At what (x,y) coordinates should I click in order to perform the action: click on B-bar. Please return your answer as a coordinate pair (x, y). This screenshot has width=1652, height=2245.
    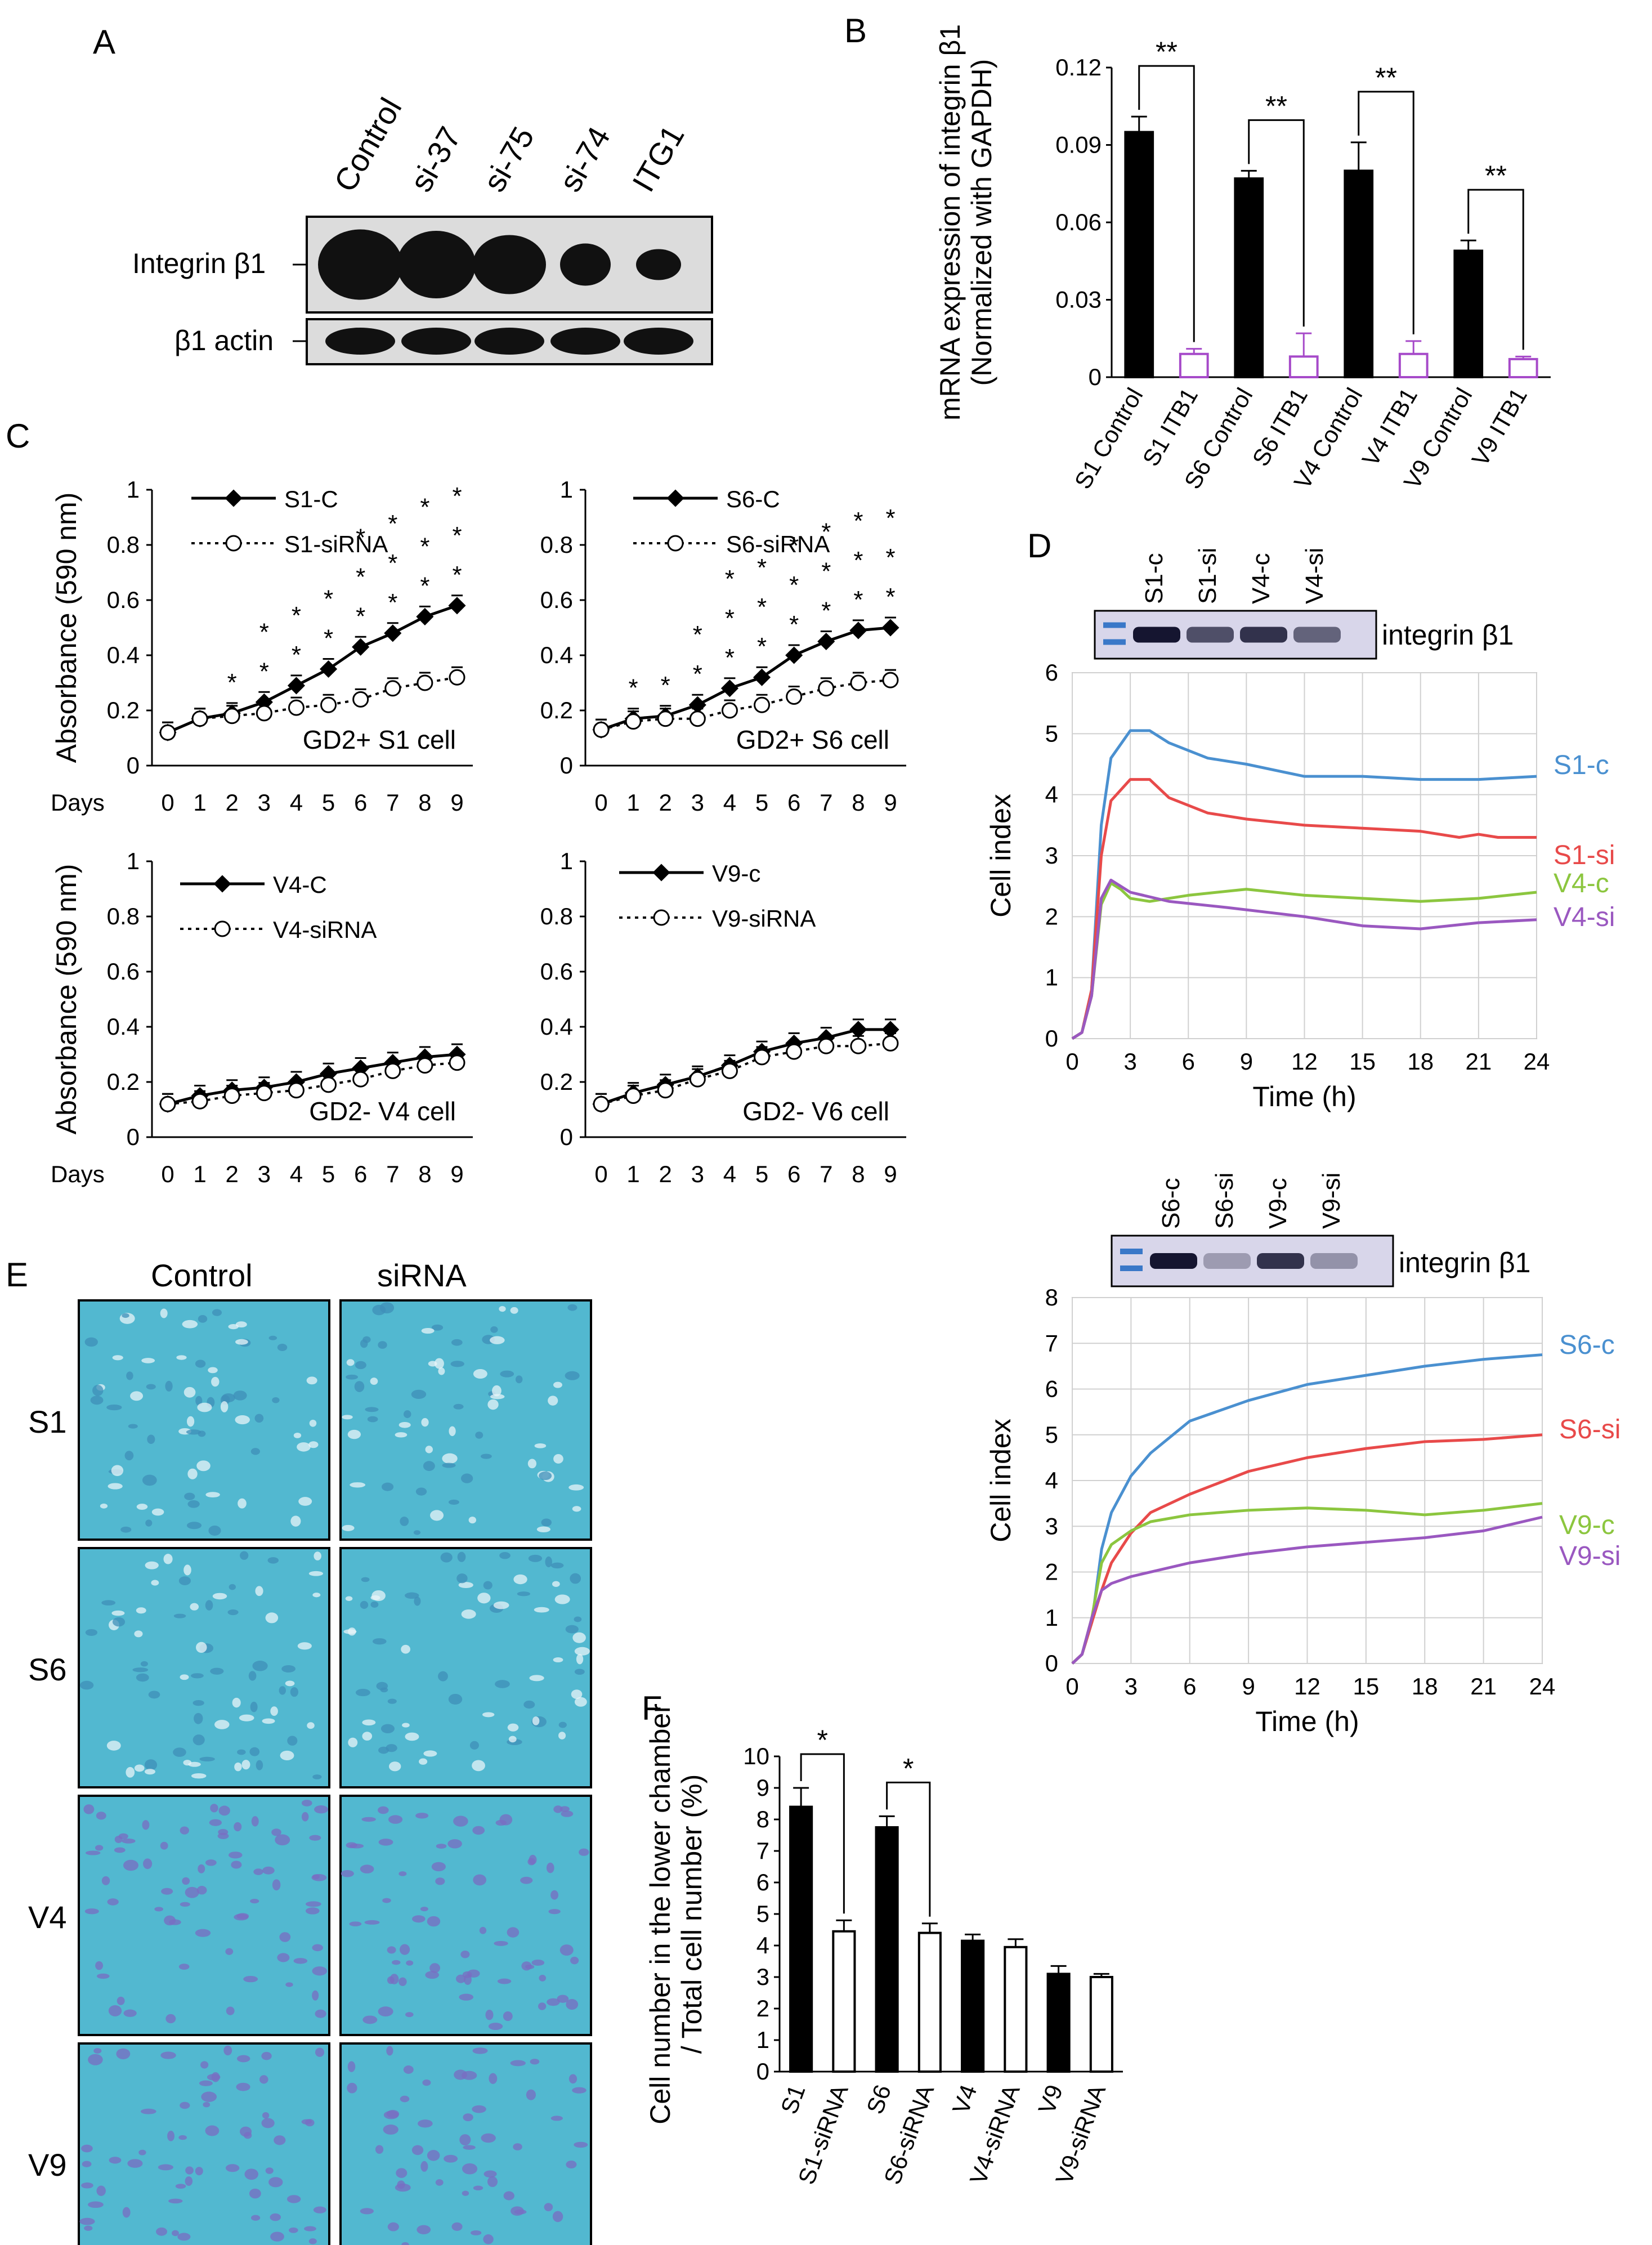
    Looking at the image, I should click on (1139, 254).